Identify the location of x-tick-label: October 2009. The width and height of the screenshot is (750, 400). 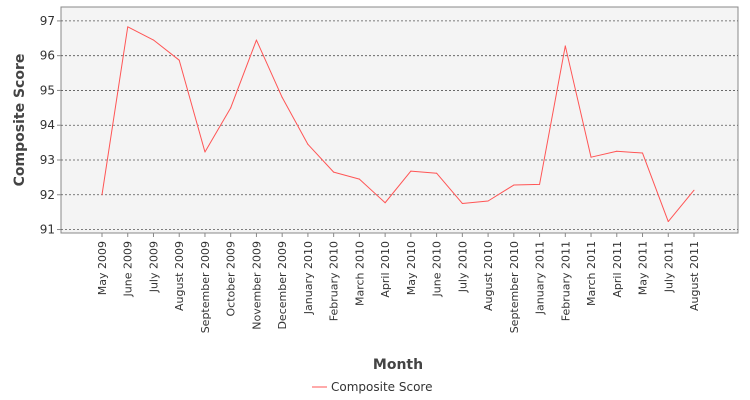
(231, 279).